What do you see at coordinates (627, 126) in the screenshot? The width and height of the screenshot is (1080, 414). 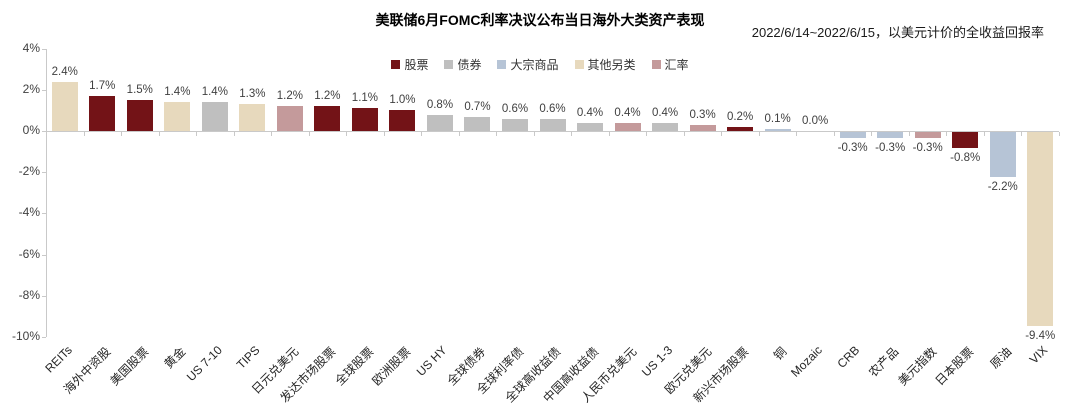 I see `bar-人民币兑美元` at bounding box center [627, 126].